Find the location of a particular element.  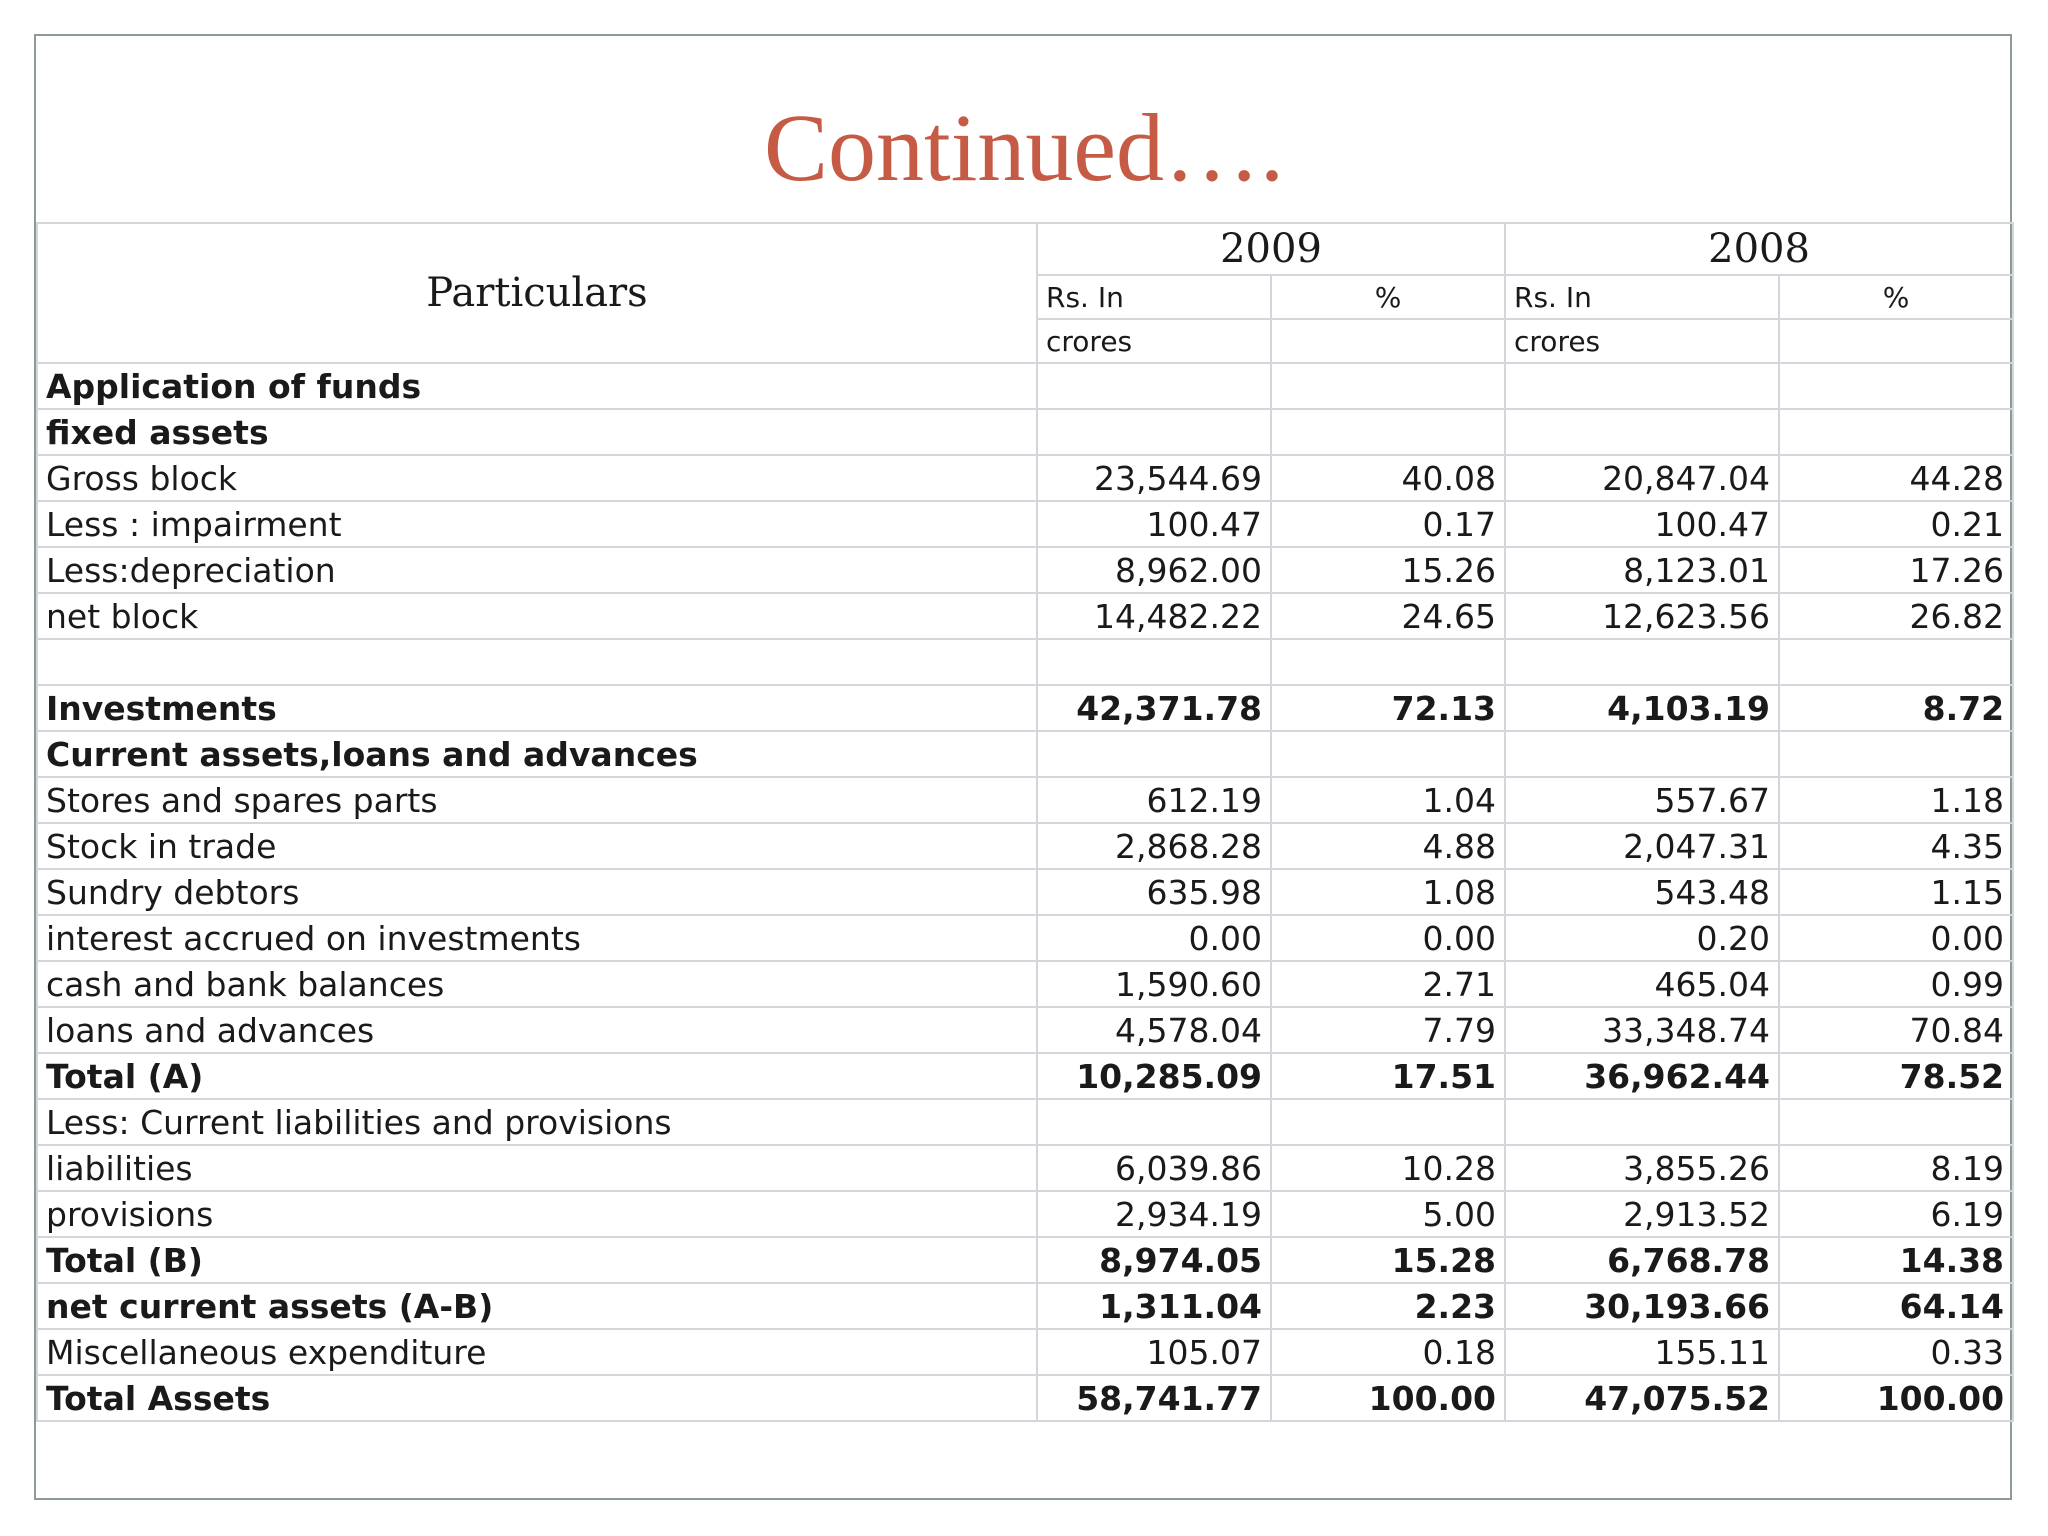

rs-crores-header-2008: Rs. In is located at coordinates (1642, 297).